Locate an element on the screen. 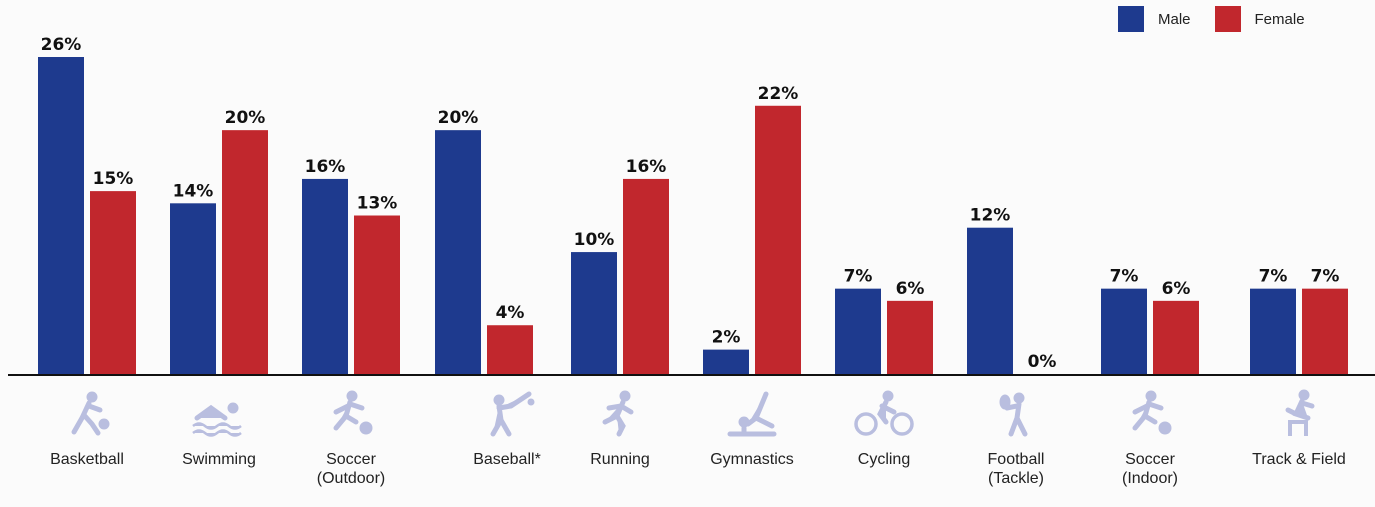  basketball-icon is located at coordinates (90, 413).